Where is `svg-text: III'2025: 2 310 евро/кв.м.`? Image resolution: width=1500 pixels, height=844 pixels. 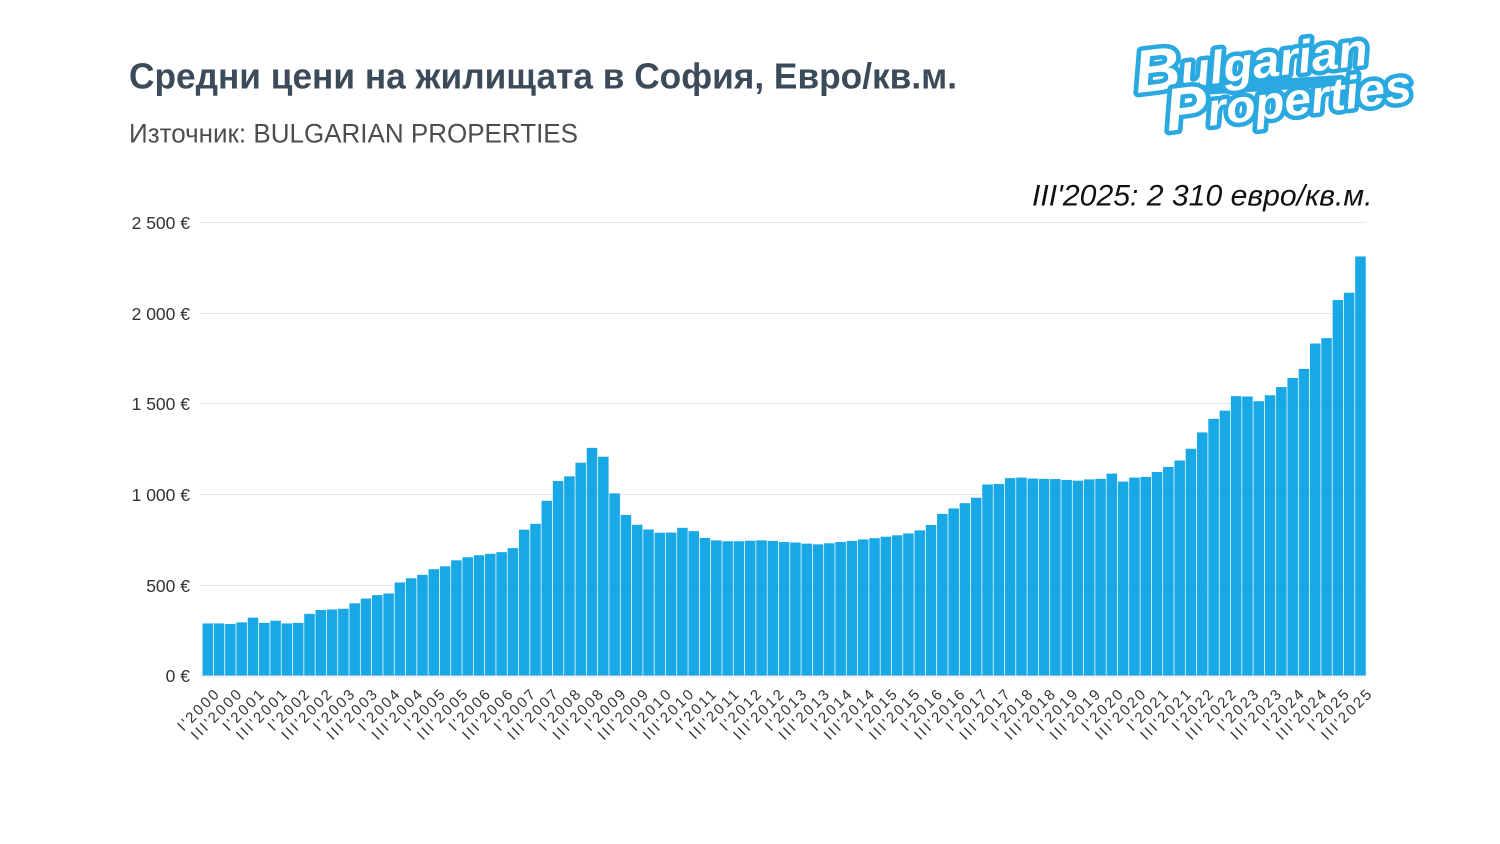 svg-text: III'2025: 2 310 евро/кв.м. is located at coordinates (1202, 196).